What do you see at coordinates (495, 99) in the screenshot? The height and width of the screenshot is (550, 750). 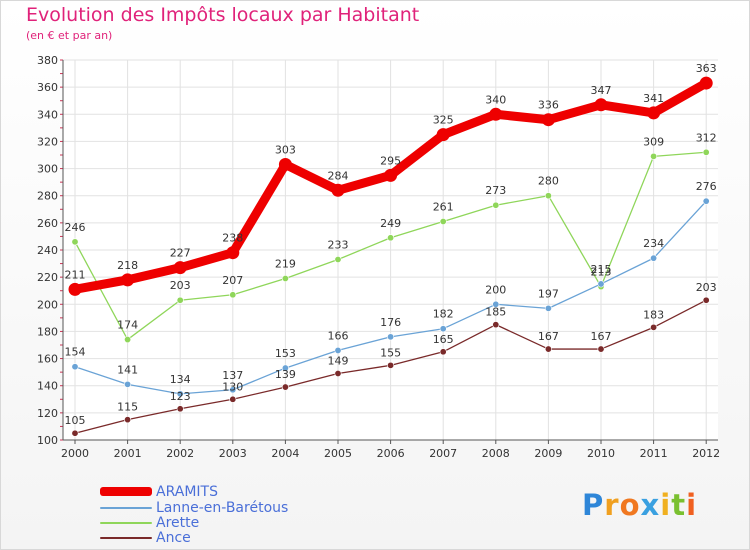 I see `data-label: 340` at bounding box center [495, 99].